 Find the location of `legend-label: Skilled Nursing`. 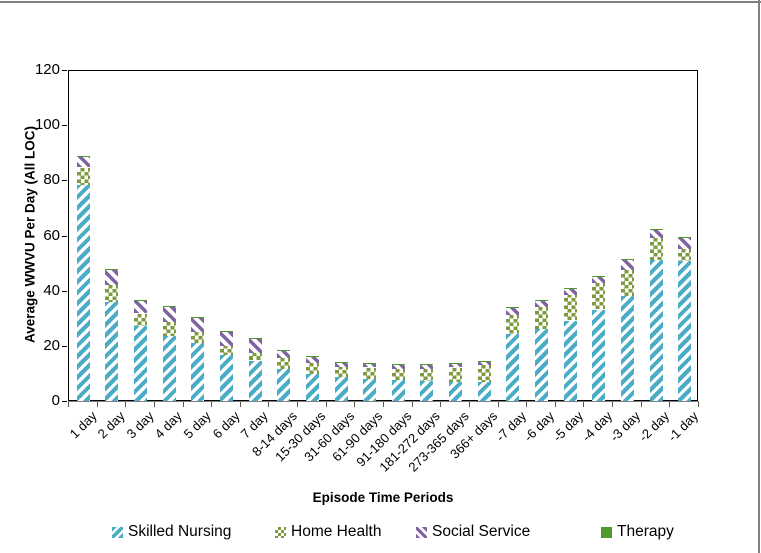

legend-label: Skilled Nursing is located at coordinates (180, 531).